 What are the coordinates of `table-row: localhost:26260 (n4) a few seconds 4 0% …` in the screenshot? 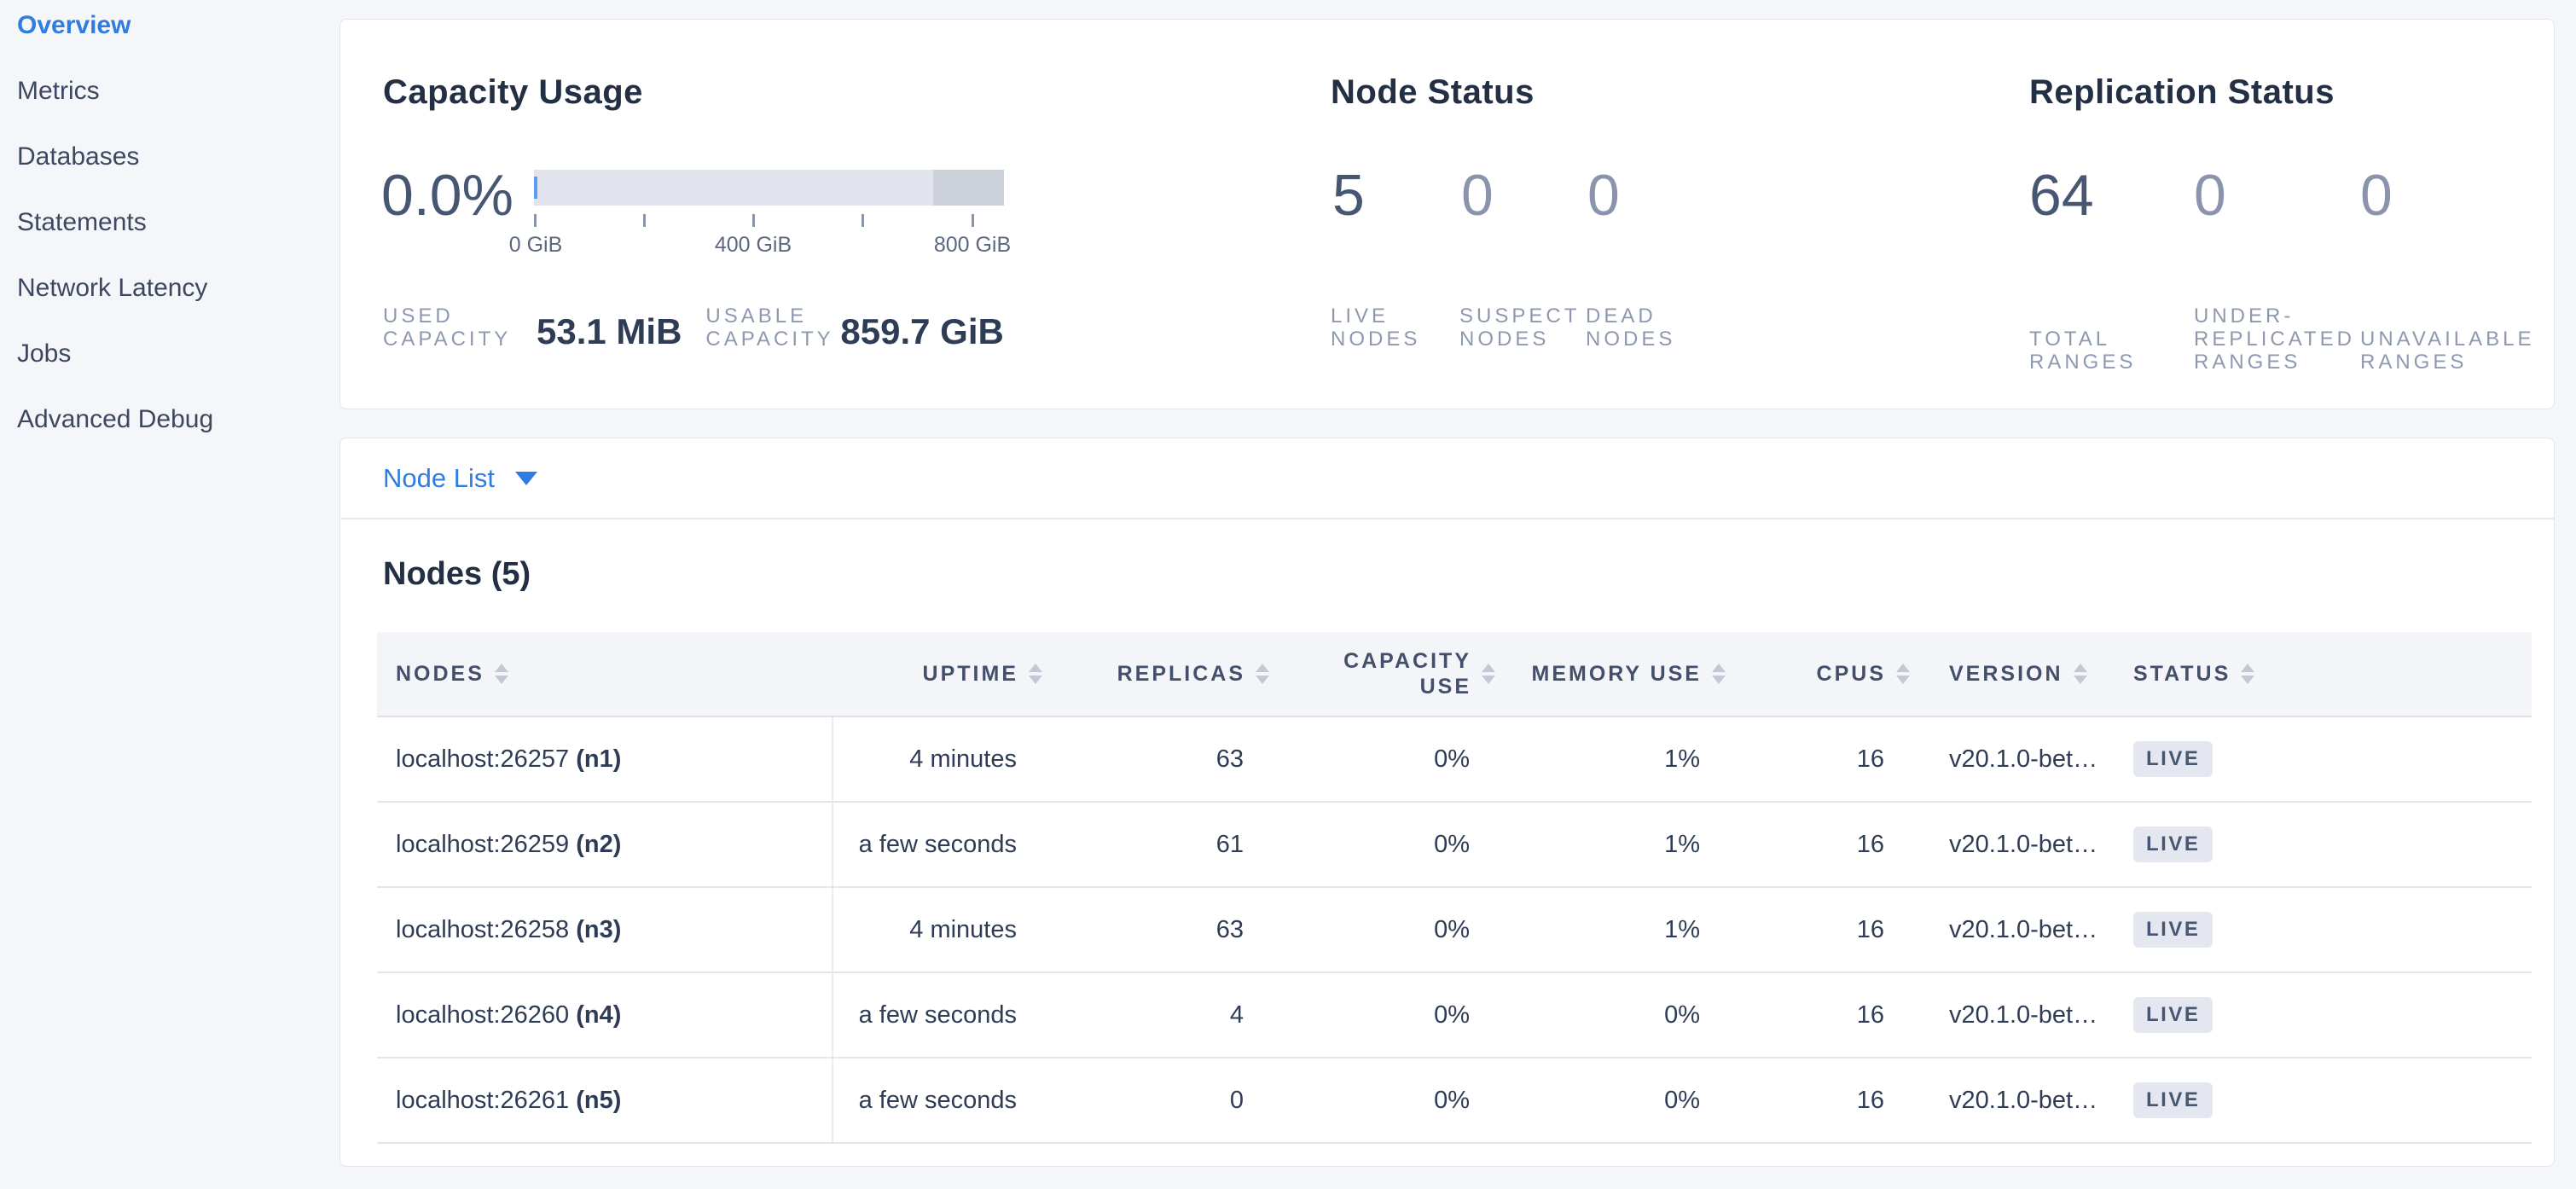 It's located at (1454, 1015).